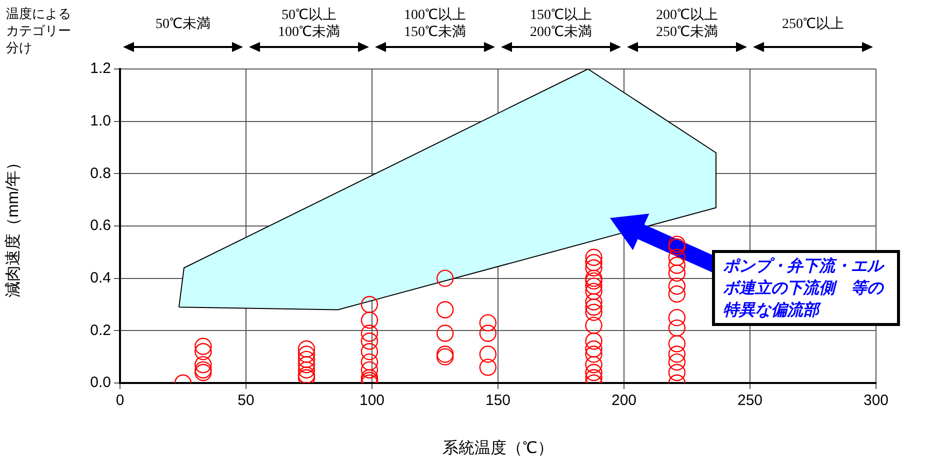 The width and height of the screenshot is (932, 462). What do you see at coordinates (246, 401) in the screenshot?
I see `x-tick-label: 50` at bounding box center [246, 401].